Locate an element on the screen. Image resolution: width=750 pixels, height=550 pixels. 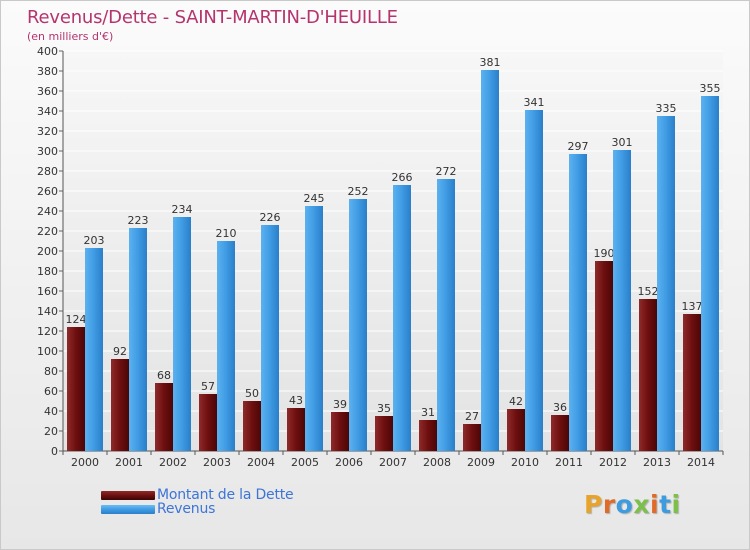
y-tick-label: 340 is located at coordinates (47, 111).